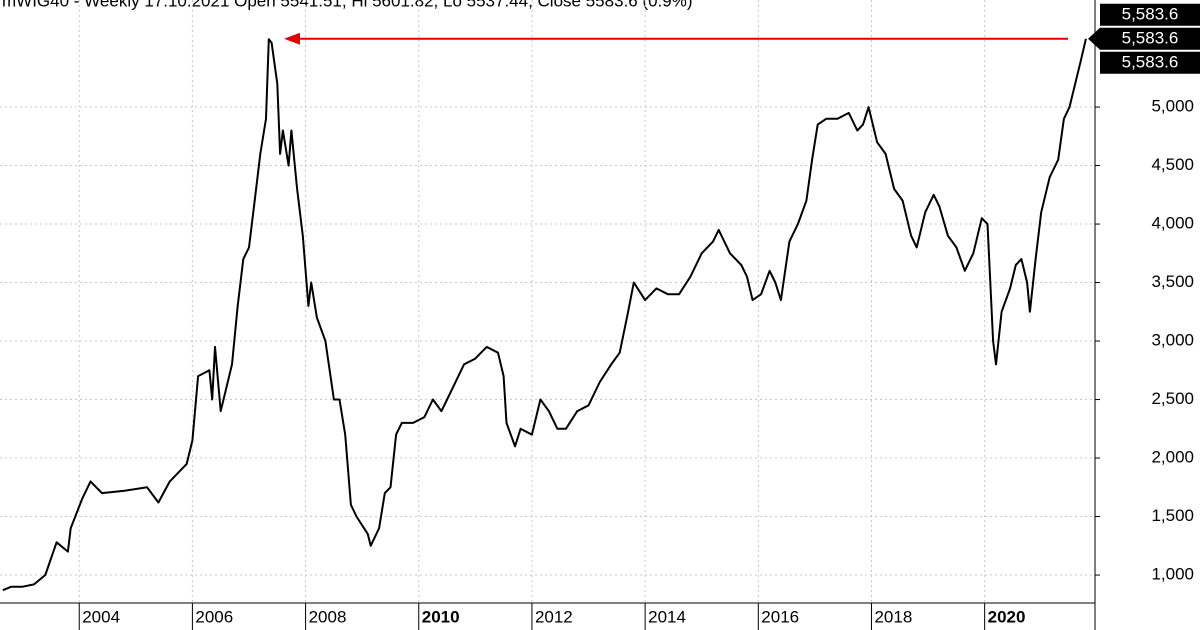 This screenshot has height=630, width=1200. I want to click on x-tick-label: 2018, so click(893, 616).